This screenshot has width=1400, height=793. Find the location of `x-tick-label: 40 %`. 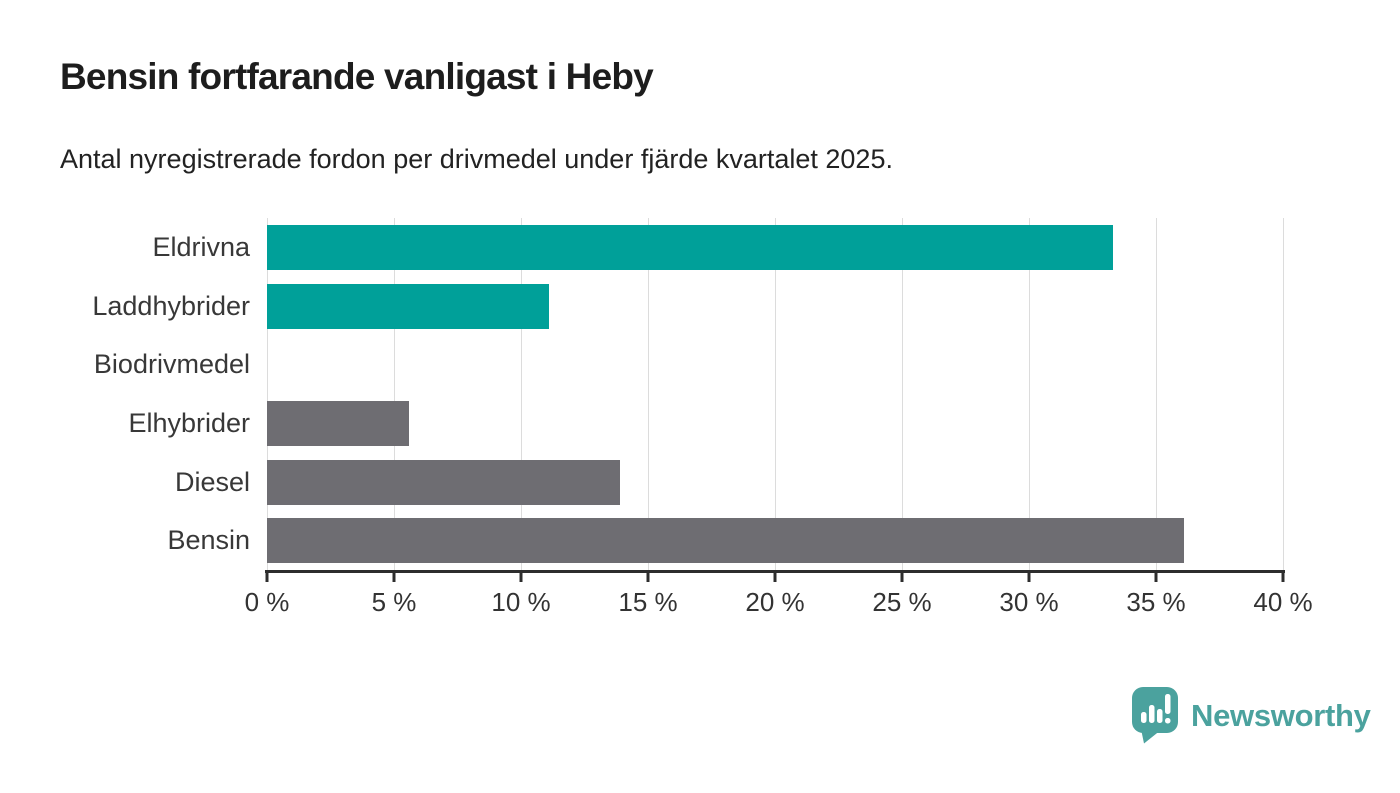

x-tick-label: 40 % is located at coordinates (1283, 602).